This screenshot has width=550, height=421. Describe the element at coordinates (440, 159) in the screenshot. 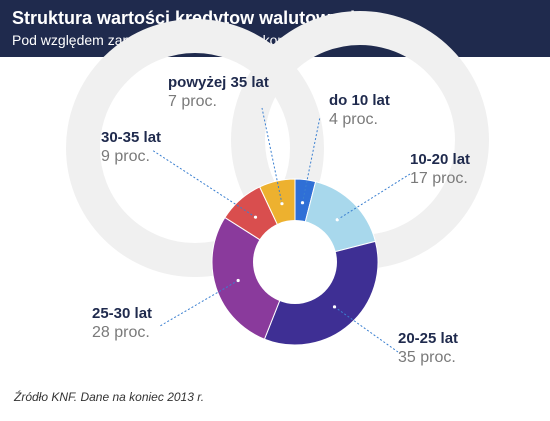

I see `category-label: 10-20 lat` at that location.